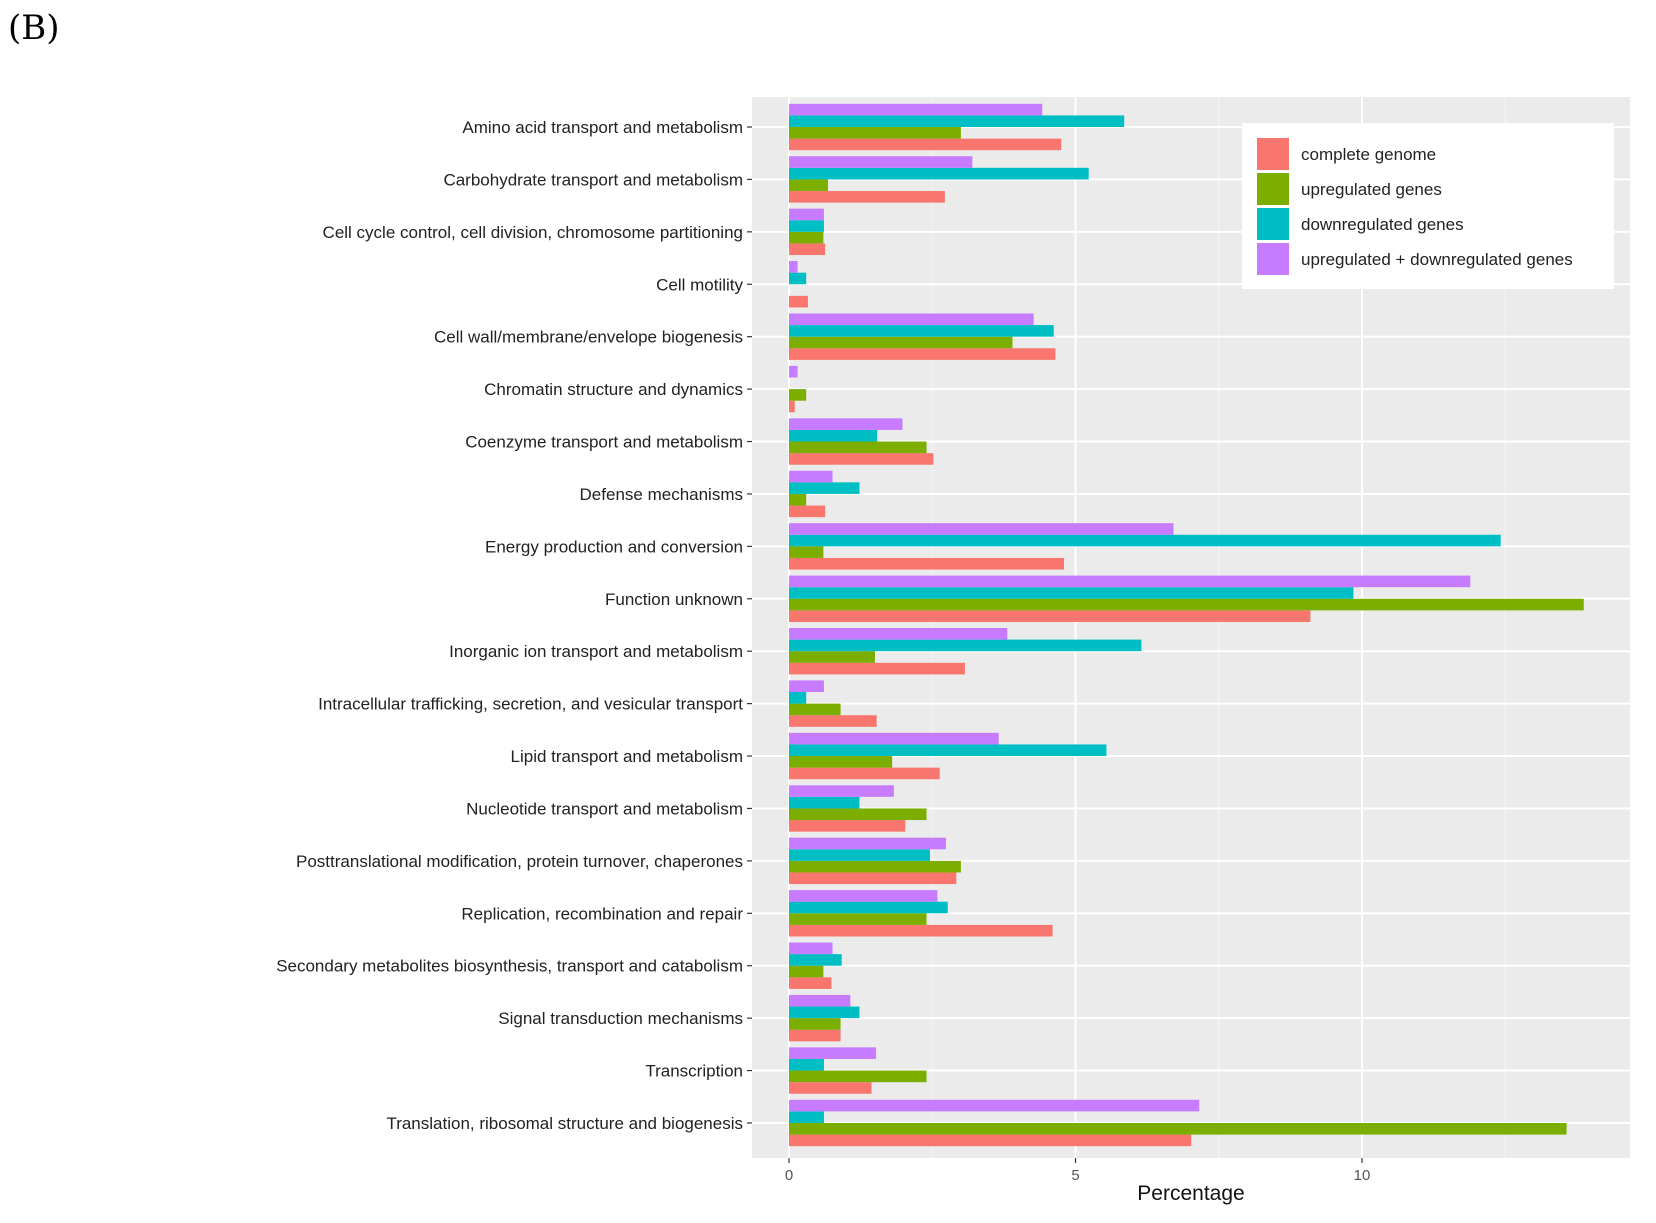  I want to click on category-label: Function unknown, so click(674, 599).